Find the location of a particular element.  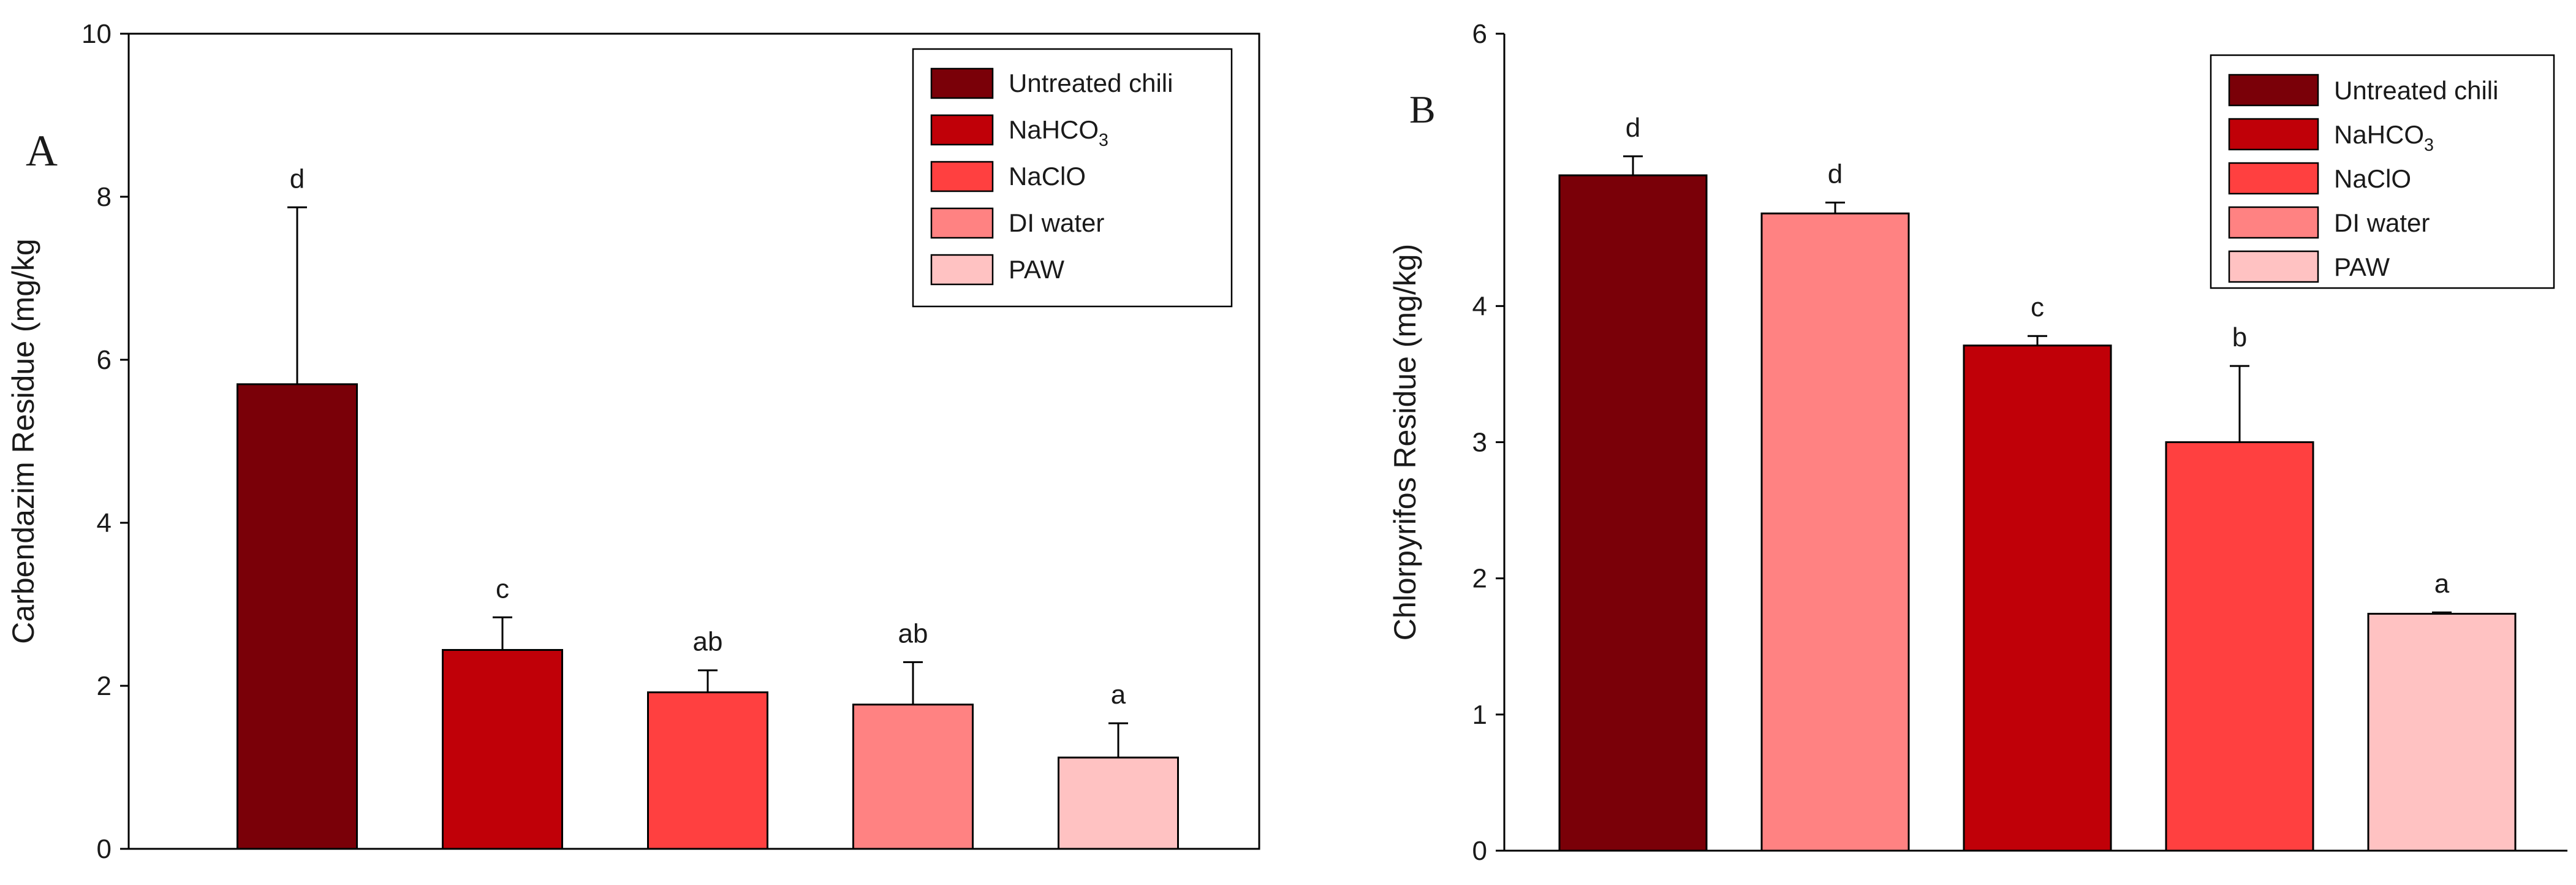

y-tick-label: 8 is located at coordinates (104, 197).